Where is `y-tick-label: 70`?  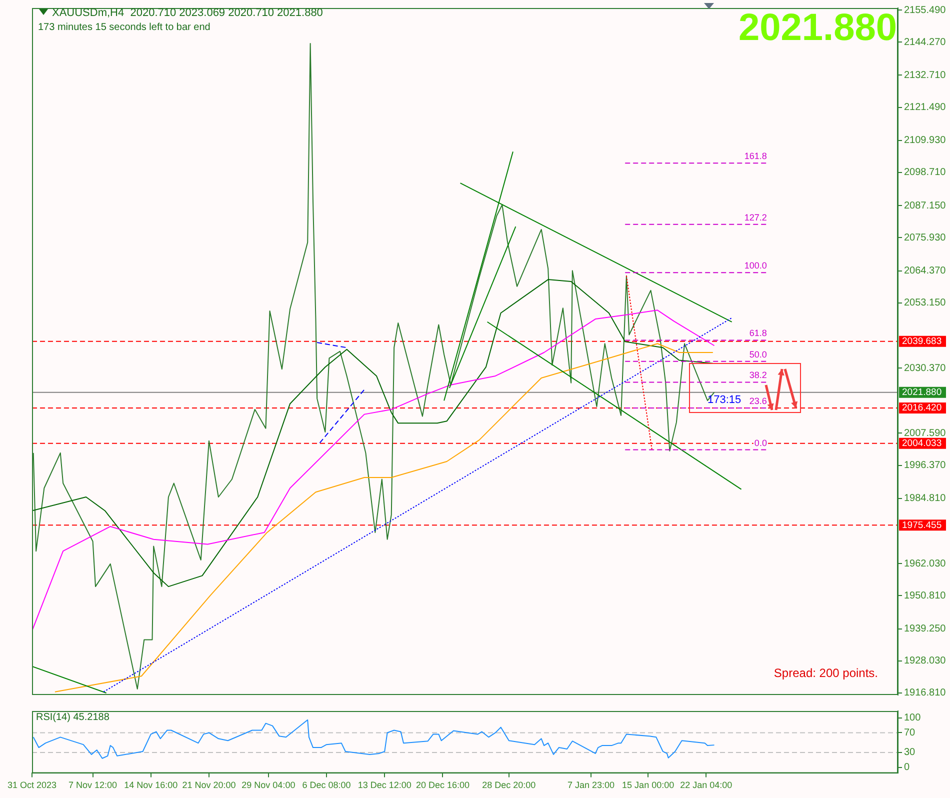 y-tick-label: 70 is located at coordinates (910, 732).